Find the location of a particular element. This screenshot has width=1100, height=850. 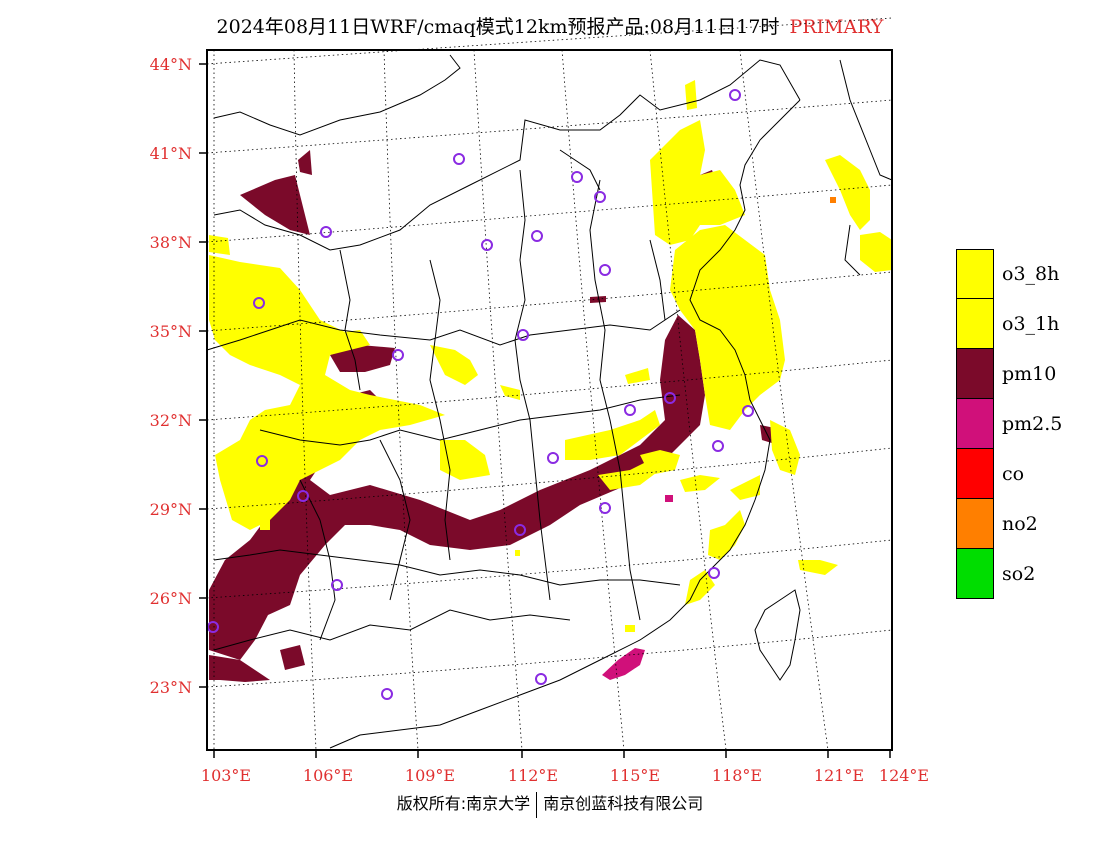

legend-label: o3_1h is located at coordinates (1031, 324).